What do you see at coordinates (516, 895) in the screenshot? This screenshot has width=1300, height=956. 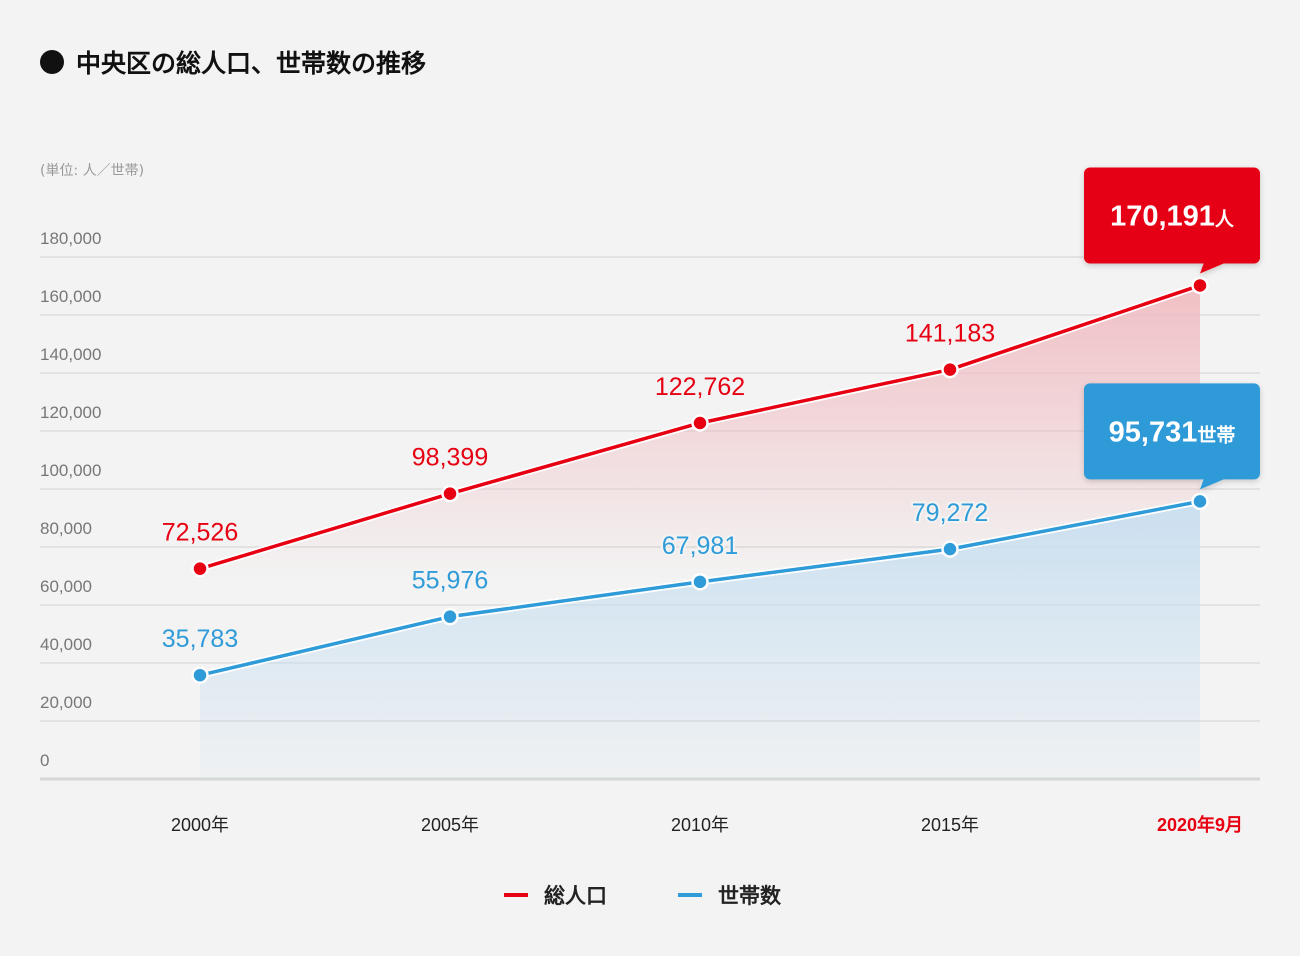 I see `legend-swatch-population` at bounding box center [516, 895].